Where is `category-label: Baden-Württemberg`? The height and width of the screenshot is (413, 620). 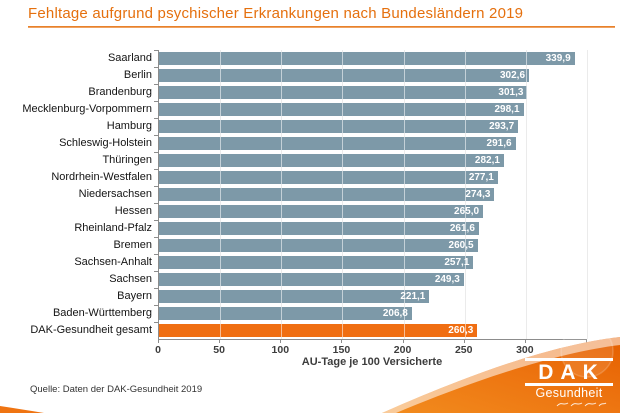
category-label: Baden-Württemberg is located at coordinates (102, 313).